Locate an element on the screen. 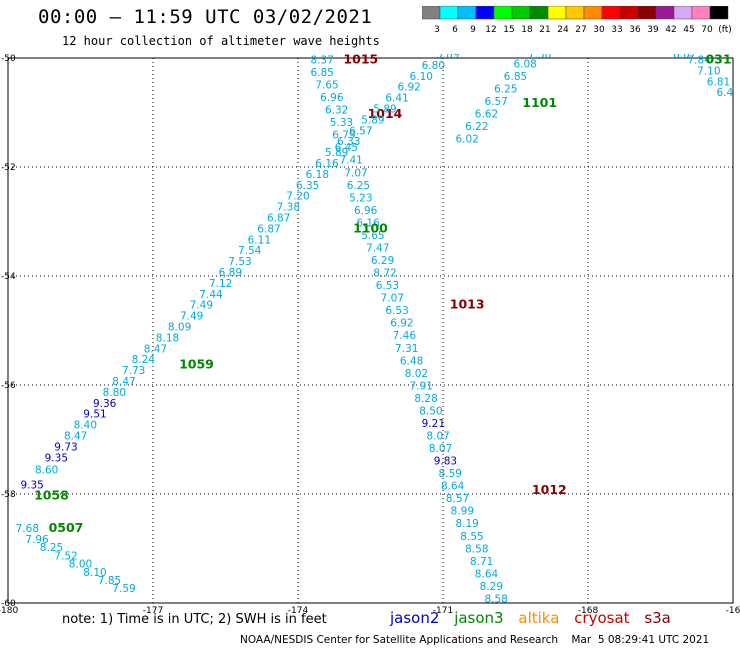 The height and width of the screenshot is (650, 740). pass-time-label: 1100 is located at coordinates (370, 227).